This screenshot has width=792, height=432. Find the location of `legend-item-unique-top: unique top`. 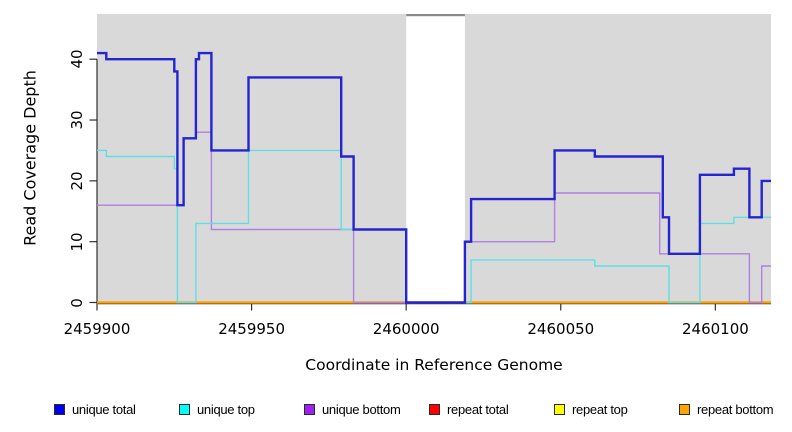

legend-item-unique-top: unique top is located at coordinates (217, 409).